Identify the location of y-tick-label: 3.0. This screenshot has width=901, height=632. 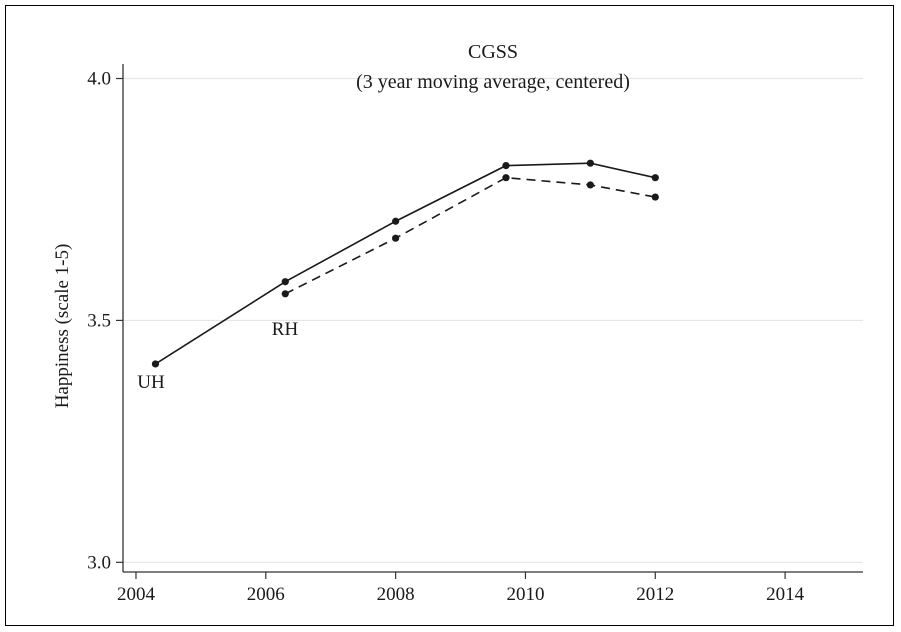
(99, 562).